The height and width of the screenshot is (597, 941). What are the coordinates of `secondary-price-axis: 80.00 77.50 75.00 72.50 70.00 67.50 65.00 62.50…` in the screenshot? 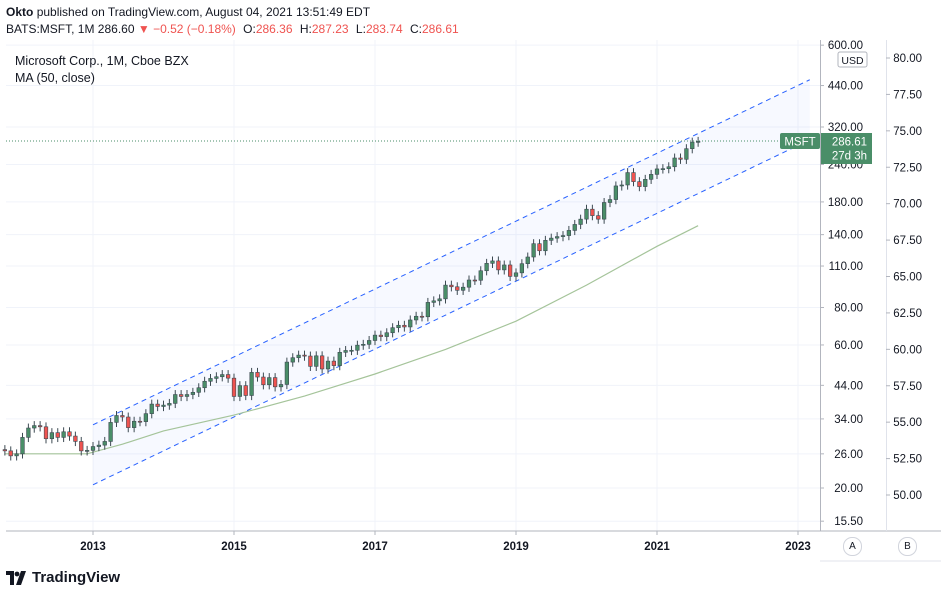 It's located at (904, 277).